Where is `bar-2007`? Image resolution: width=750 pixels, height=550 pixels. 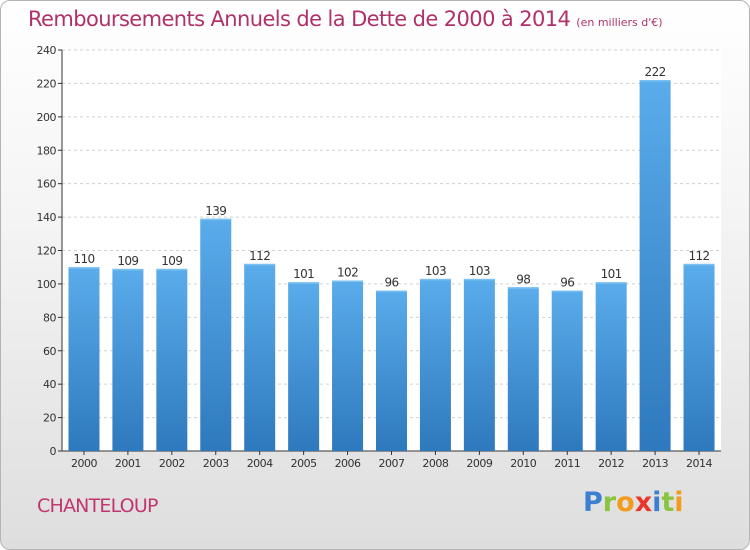 bar-2007 is located at coordinates (391, 370).